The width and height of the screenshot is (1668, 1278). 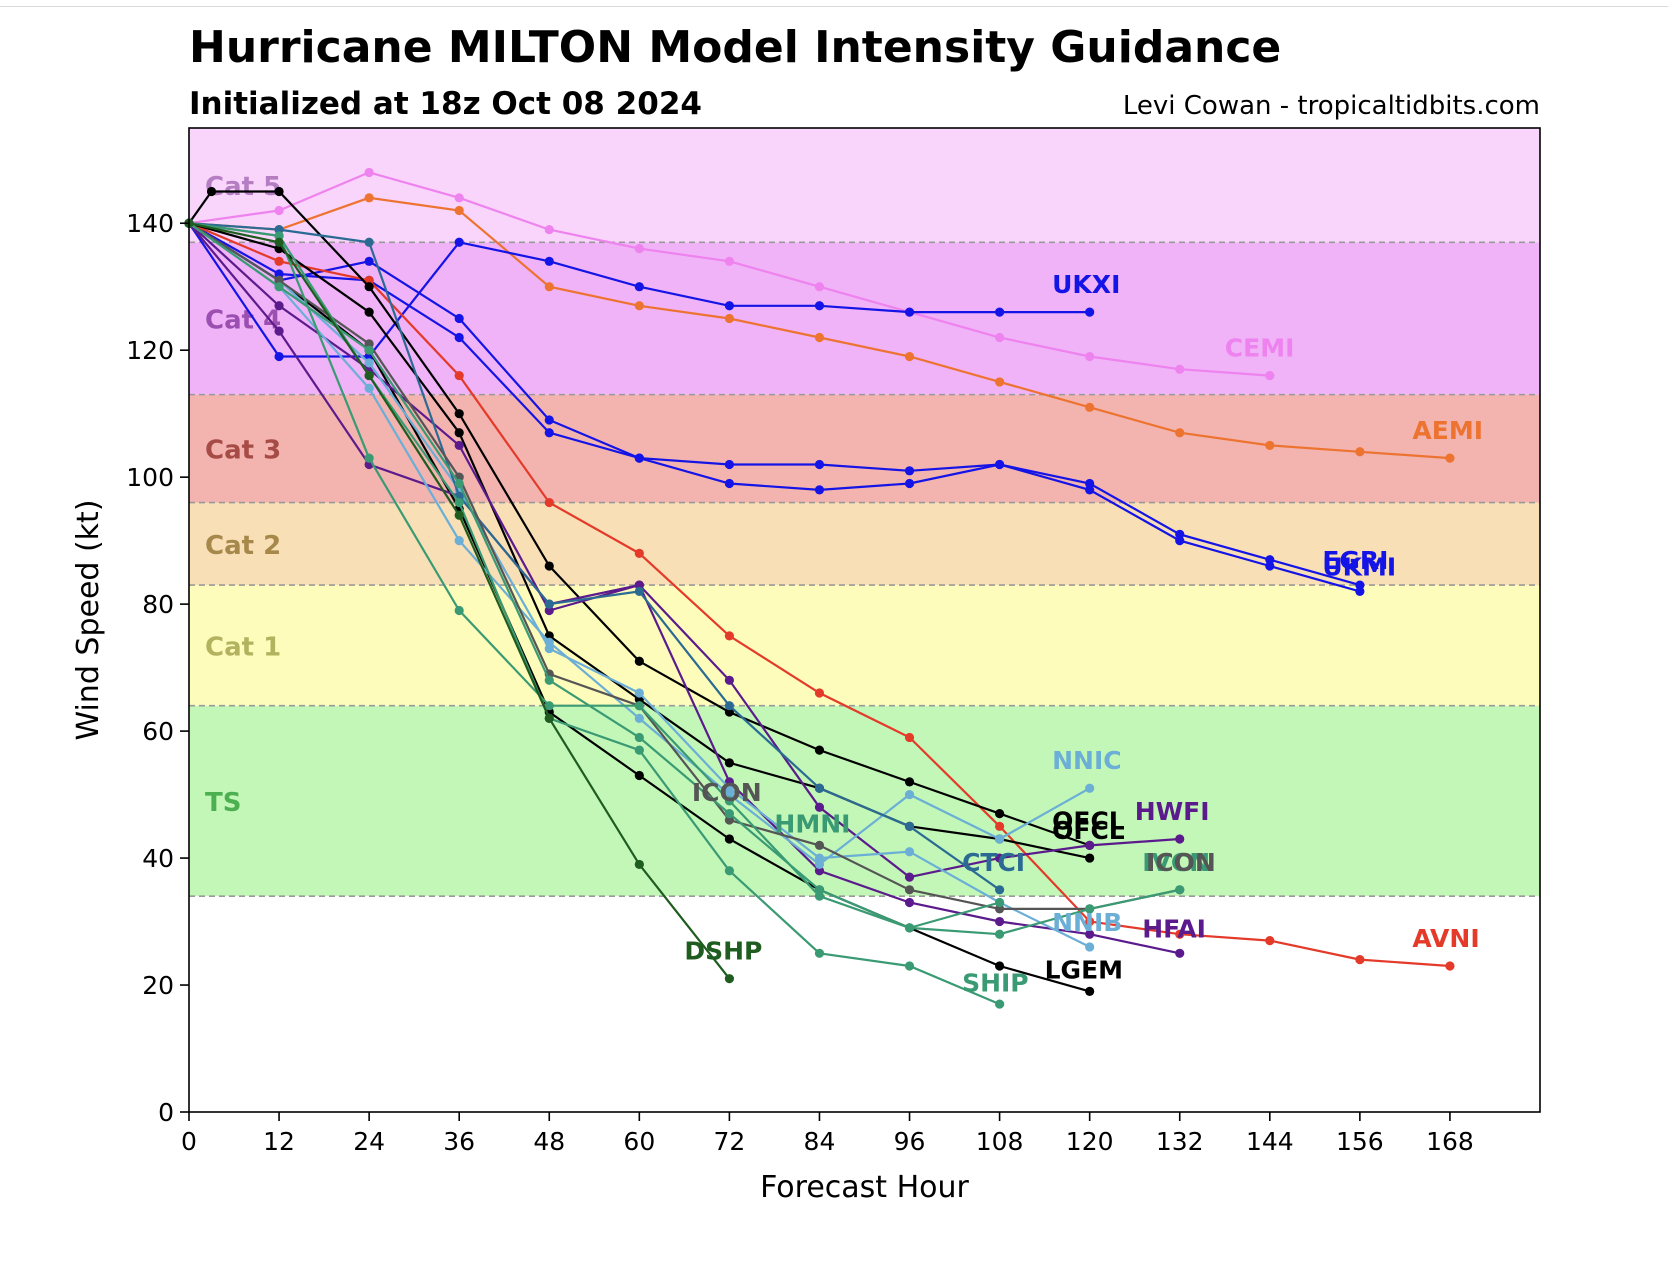 I want to click on y-tick-label: 20, so click(x=158, y=985).